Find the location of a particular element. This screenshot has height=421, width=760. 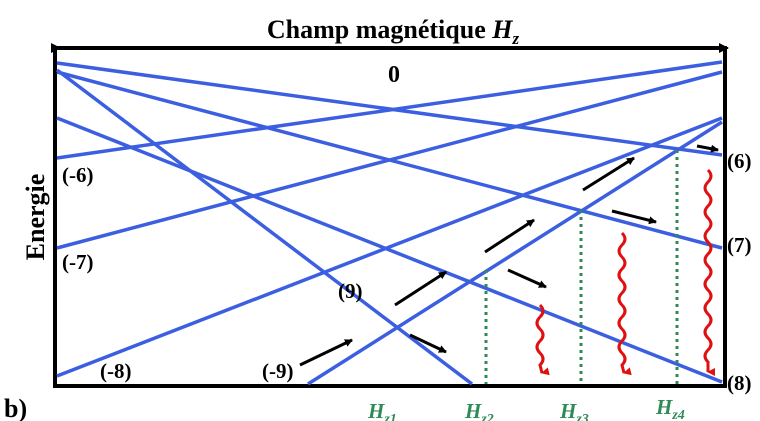

level-label-left: (-9) is located at coordinates (277, 371).